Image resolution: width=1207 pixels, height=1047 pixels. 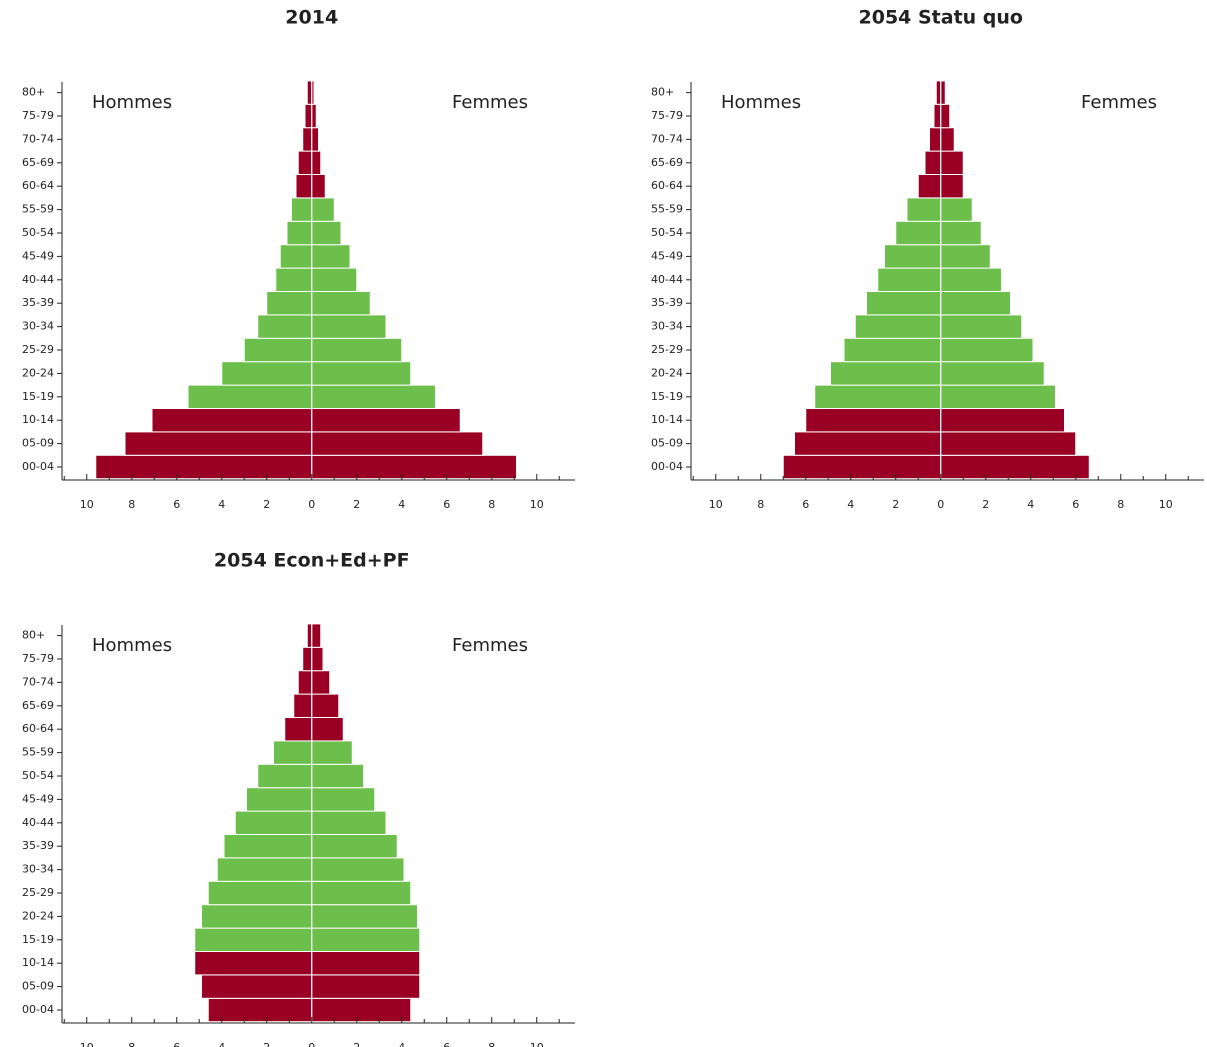 I want to click on y-tick-label: 75-79, so click(x=38, y=658).